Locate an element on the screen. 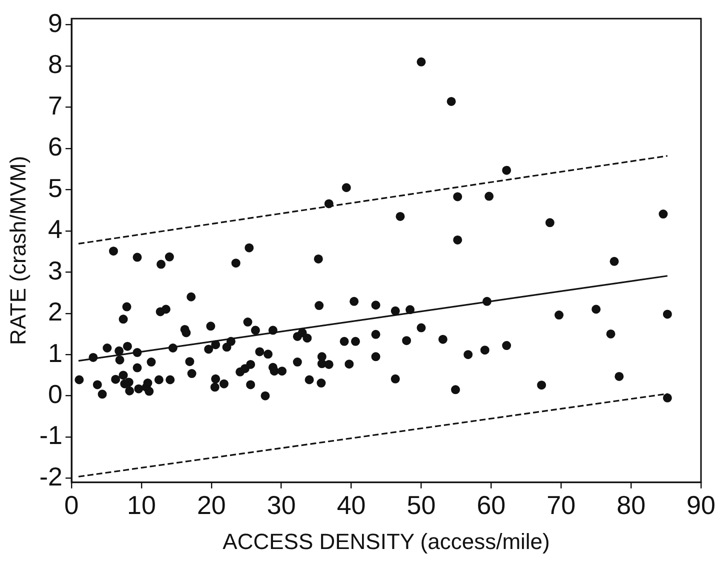  x-axis-title: ACCESS DENSITY (access/mile) is located at coordinates (386, 541).